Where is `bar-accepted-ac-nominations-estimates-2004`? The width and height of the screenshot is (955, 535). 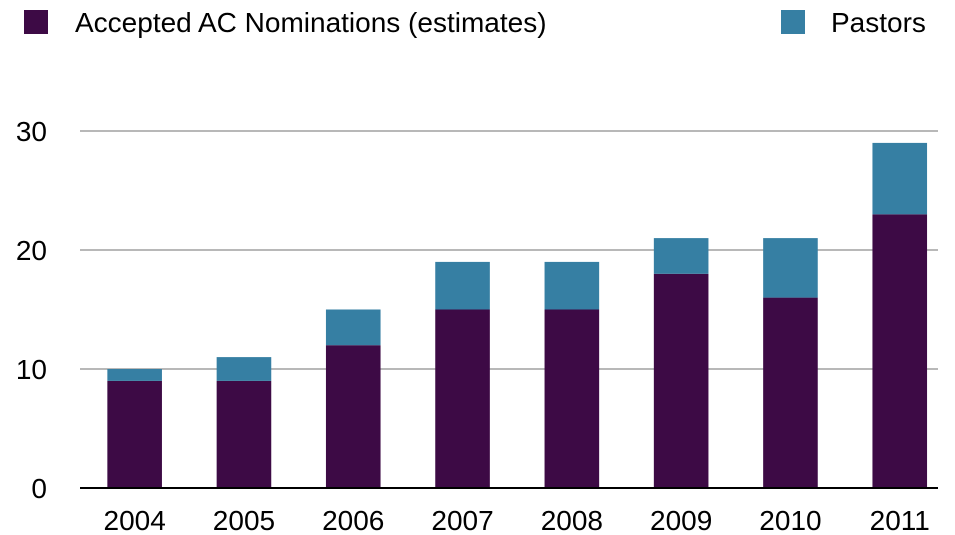
bar-accepted-ac-nominations-estimates-2004 is located at coordinates (134, 434).